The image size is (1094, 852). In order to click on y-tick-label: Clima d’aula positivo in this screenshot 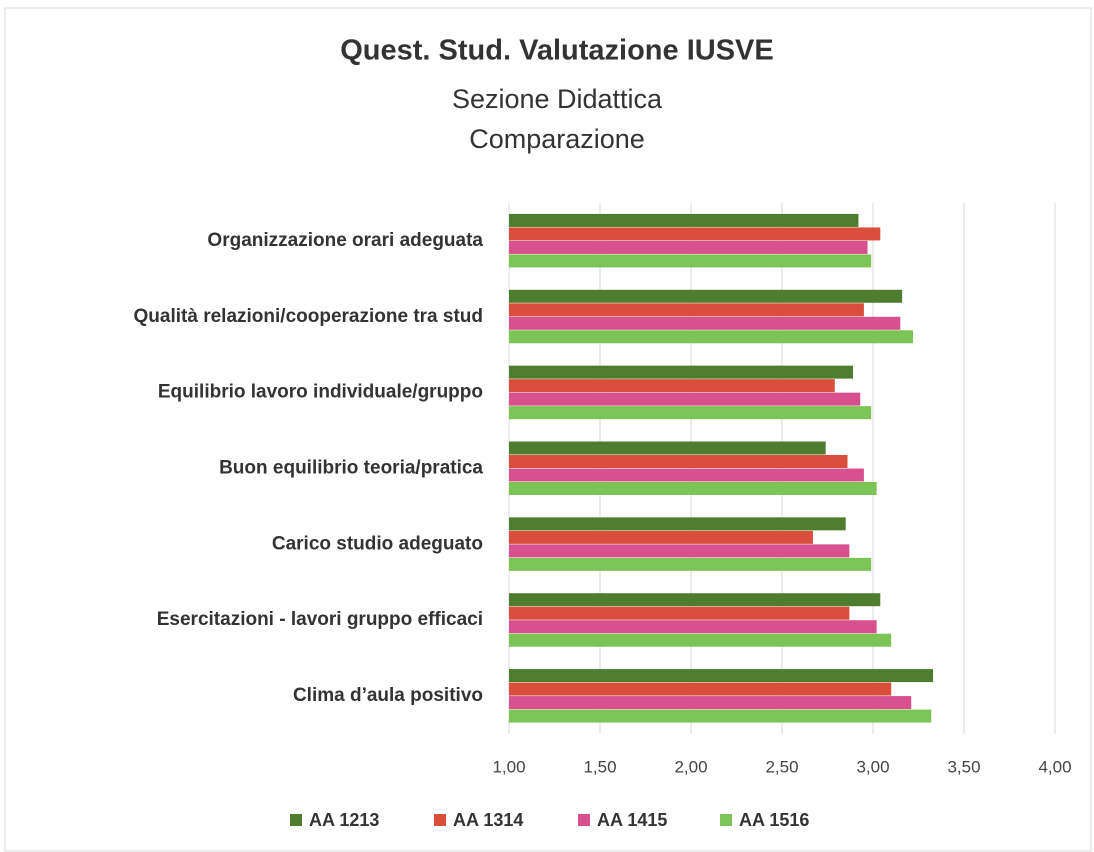, I will do `click(388, 695)`.